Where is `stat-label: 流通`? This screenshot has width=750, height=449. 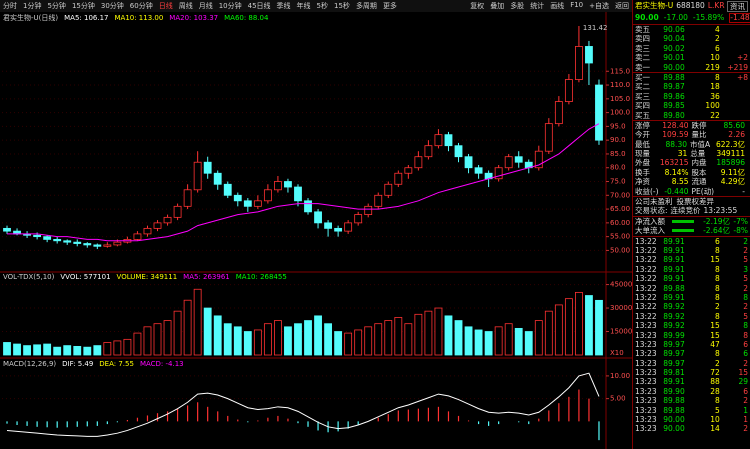 stat-label: 流通 is located at coordinates (699, 182).